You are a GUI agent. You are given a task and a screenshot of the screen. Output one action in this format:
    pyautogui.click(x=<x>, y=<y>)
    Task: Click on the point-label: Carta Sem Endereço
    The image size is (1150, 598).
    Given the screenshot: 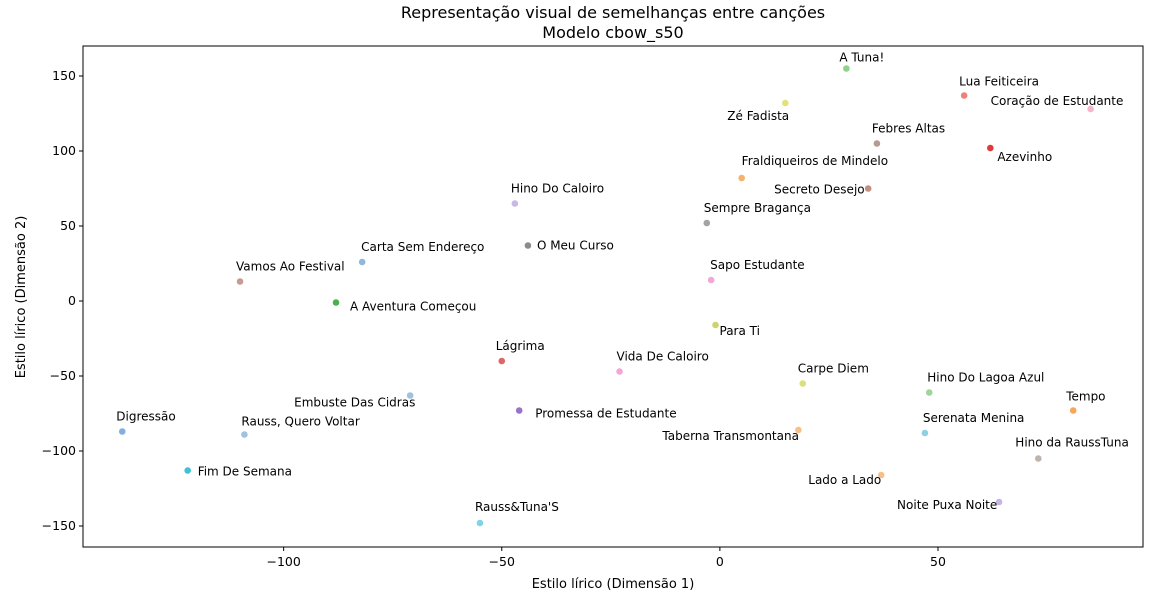 What is the action you would take?
    pyautogui.click(x=422, y=247)
    